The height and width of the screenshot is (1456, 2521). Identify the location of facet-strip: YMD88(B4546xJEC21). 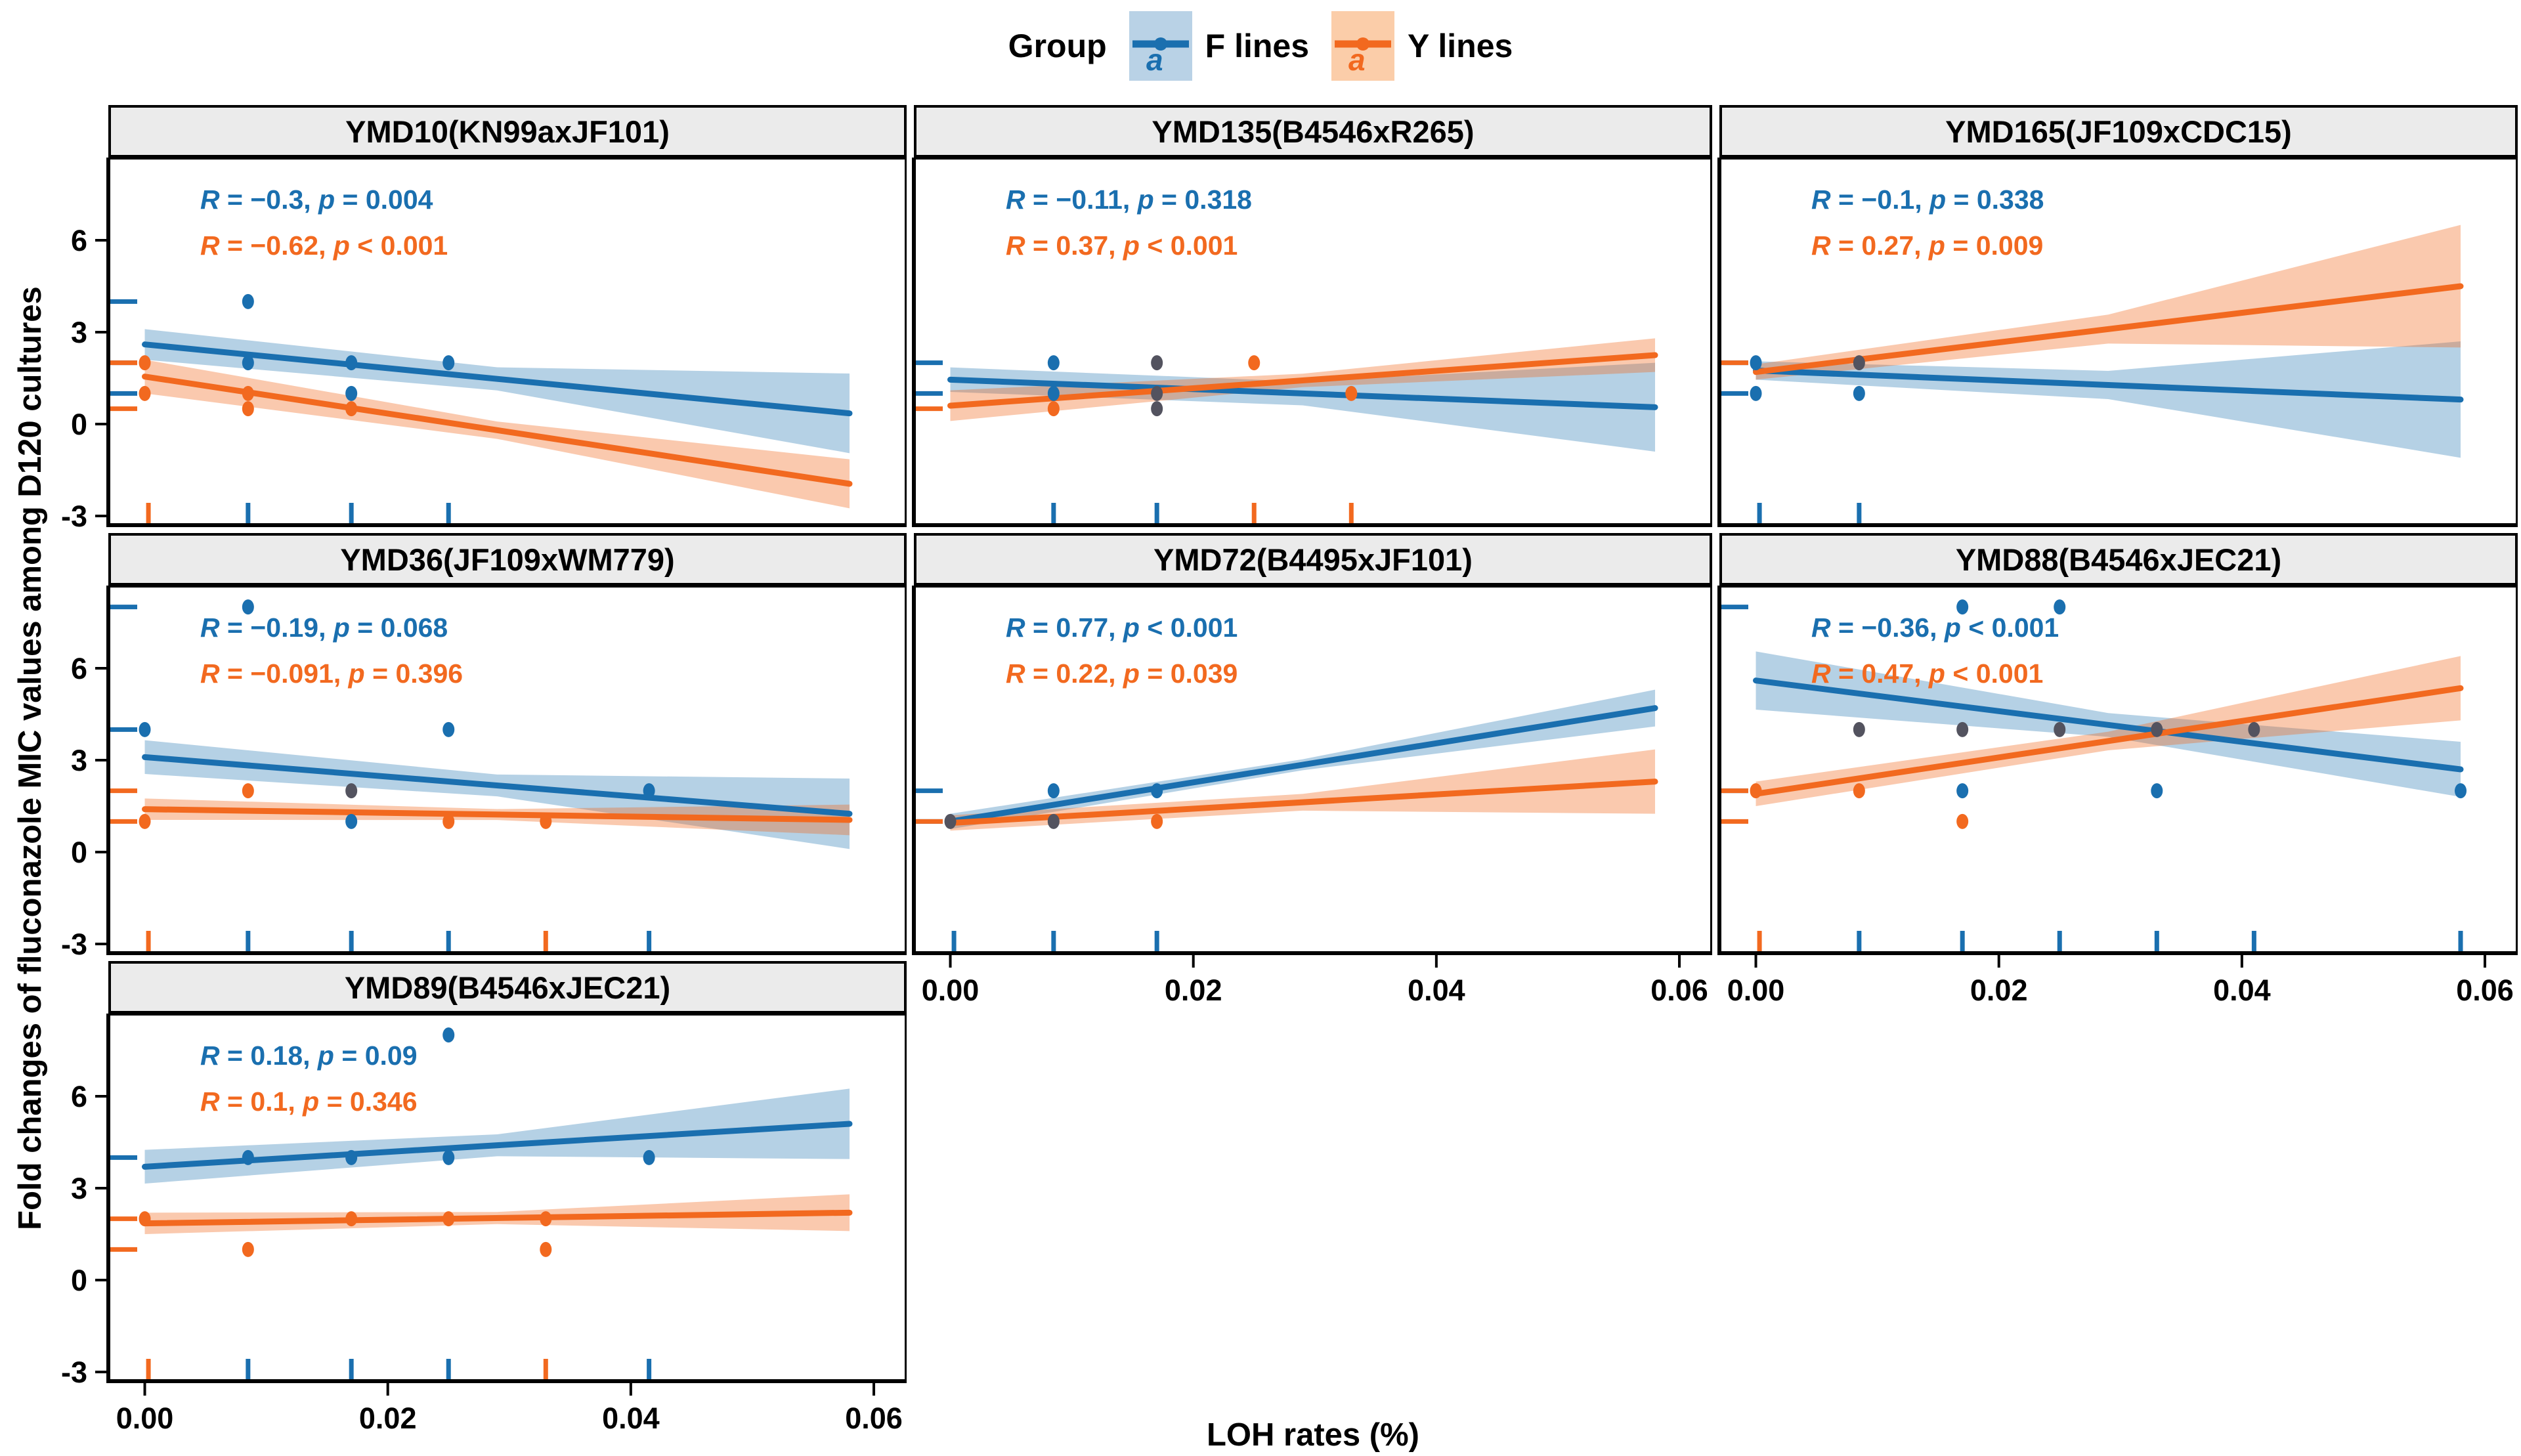
(2118, 559).